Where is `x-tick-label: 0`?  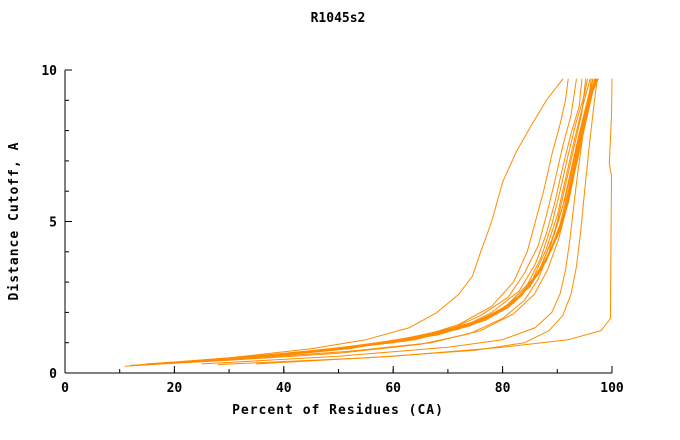 x-tick-label: 0 is located at coordinates (65, 388).